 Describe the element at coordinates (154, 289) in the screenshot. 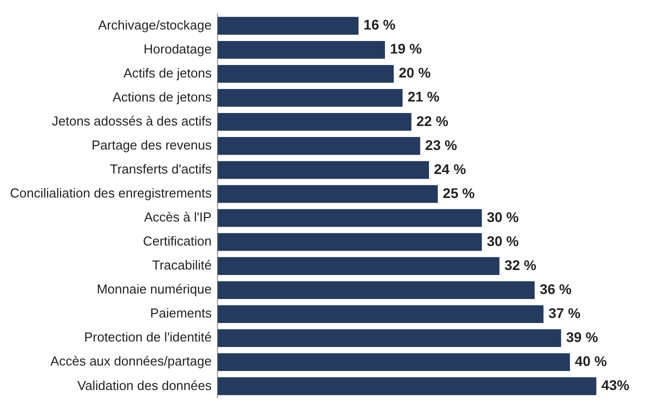

I see `y-tick-label: Monnaie numérique` at that location.